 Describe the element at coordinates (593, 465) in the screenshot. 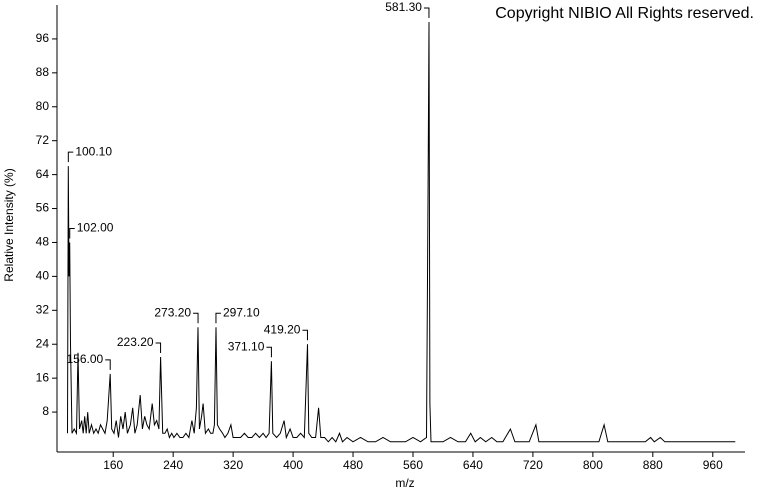

I see `x-tick-label: 800` at that location.